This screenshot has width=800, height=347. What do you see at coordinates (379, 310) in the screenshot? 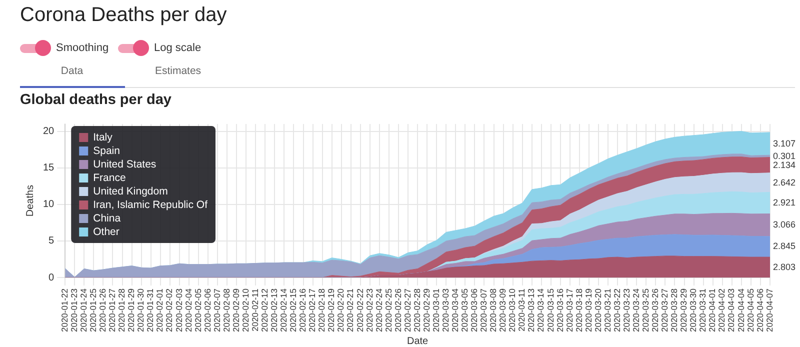
I see `x-tick-label: 2020-02-24` at bounding box center [379, 310].